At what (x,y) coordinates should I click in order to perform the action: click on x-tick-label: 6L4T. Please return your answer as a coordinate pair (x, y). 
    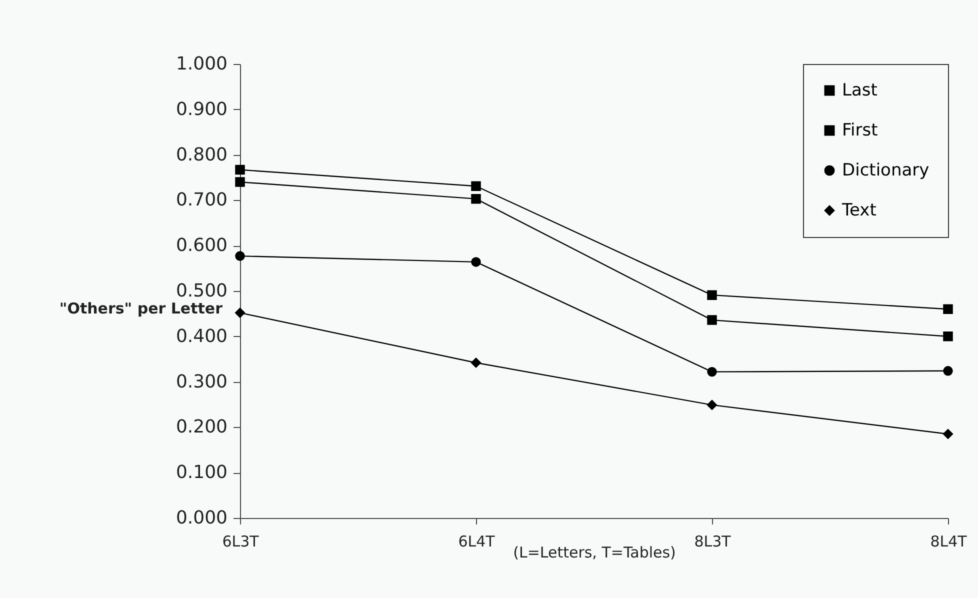
    Looking at the image, I should click on (477, 541).